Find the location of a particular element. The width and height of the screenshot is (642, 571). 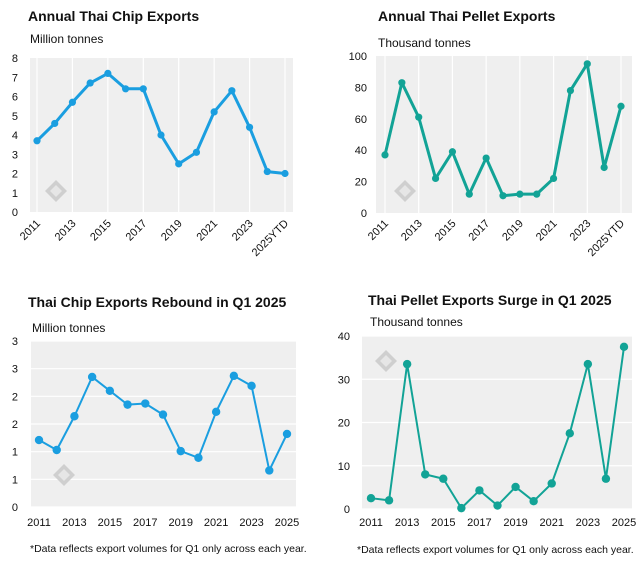

y-tick-label: 5 is located at coordinates (15, 117).